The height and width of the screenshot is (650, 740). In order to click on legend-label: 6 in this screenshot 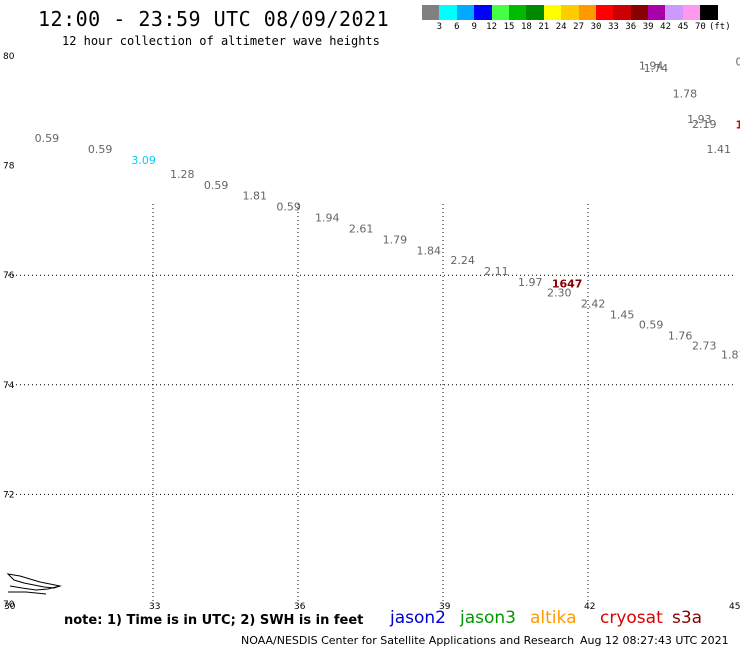, I will do `click(457, 27)`.